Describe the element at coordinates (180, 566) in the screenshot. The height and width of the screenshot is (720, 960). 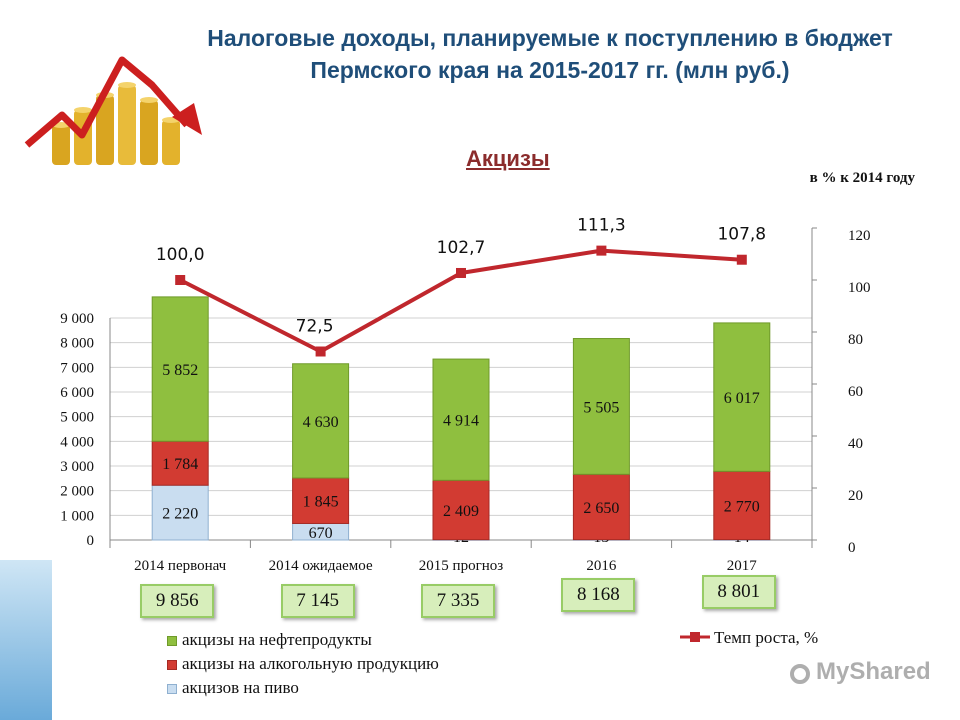
I see `x-tick-label: 2014 первонач` at that location.